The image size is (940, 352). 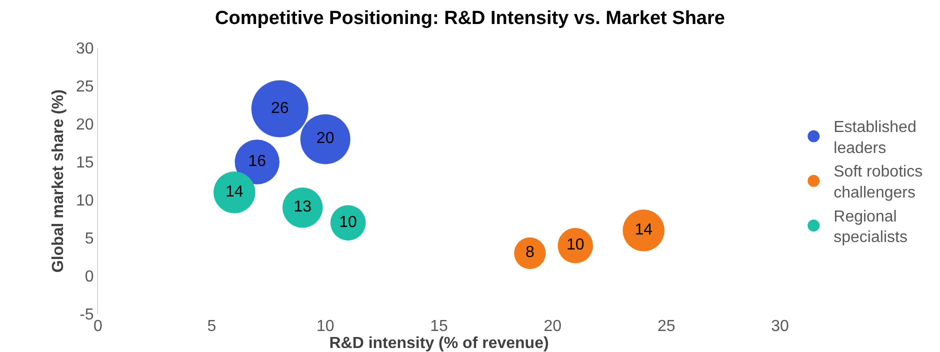 What do you see at coordinates (89, 239) in the screenshot?
I see `y-tick-label: 5` at bounding box center [89, 239].